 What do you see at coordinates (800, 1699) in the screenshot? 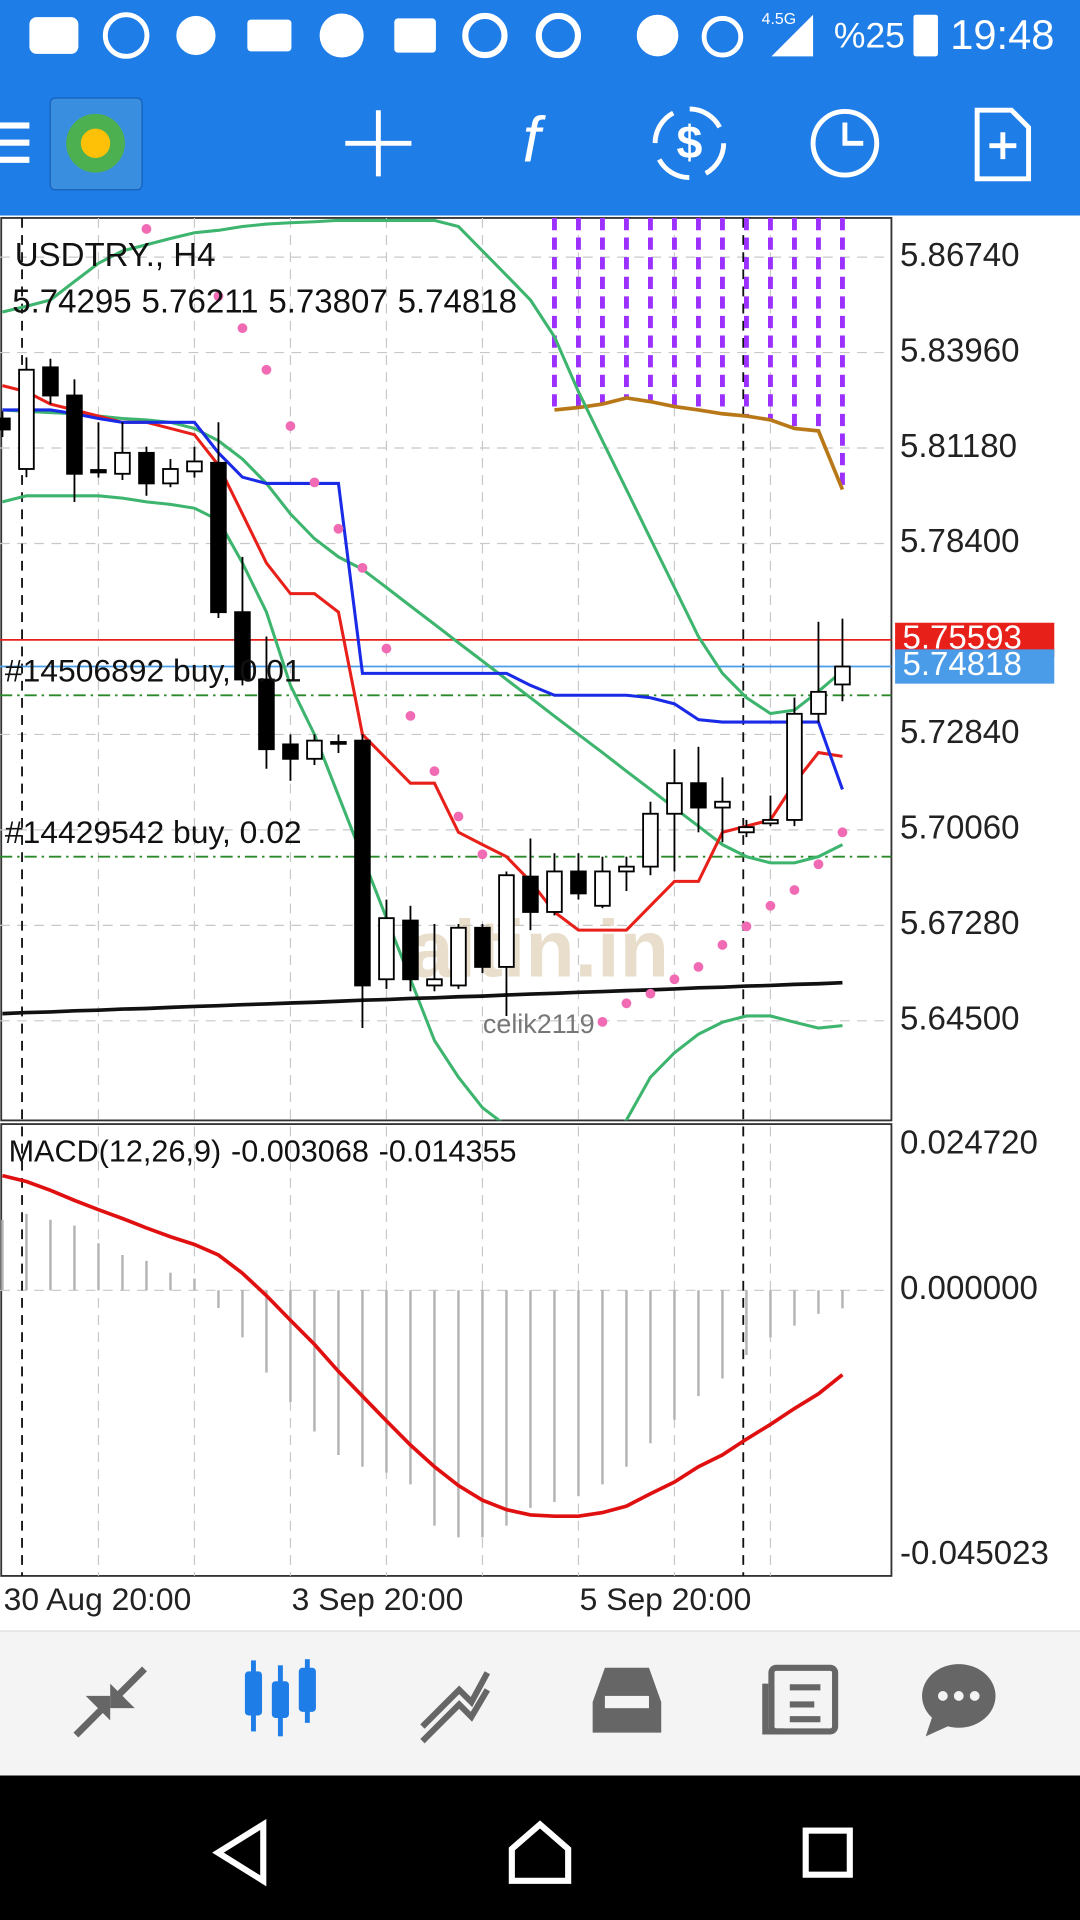
I see `news-tab` at bounding box center [800, 1699].